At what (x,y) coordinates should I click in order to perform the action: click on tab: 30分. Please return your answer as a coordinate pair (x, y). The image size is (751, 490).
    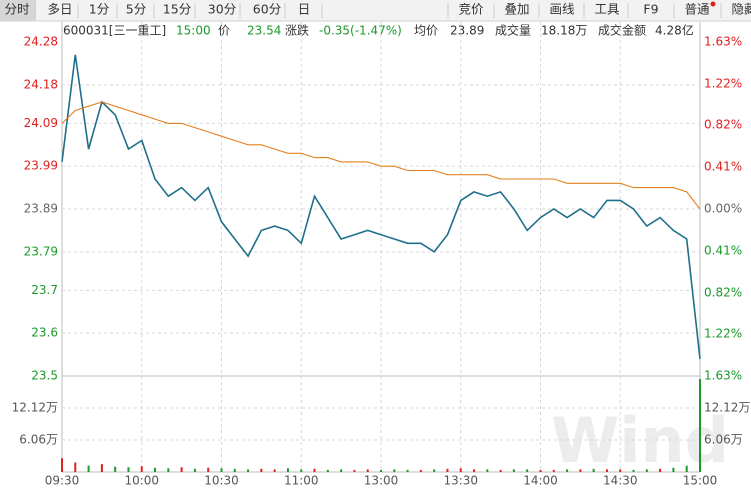
    Looking at the image, I should click on (222, 9).